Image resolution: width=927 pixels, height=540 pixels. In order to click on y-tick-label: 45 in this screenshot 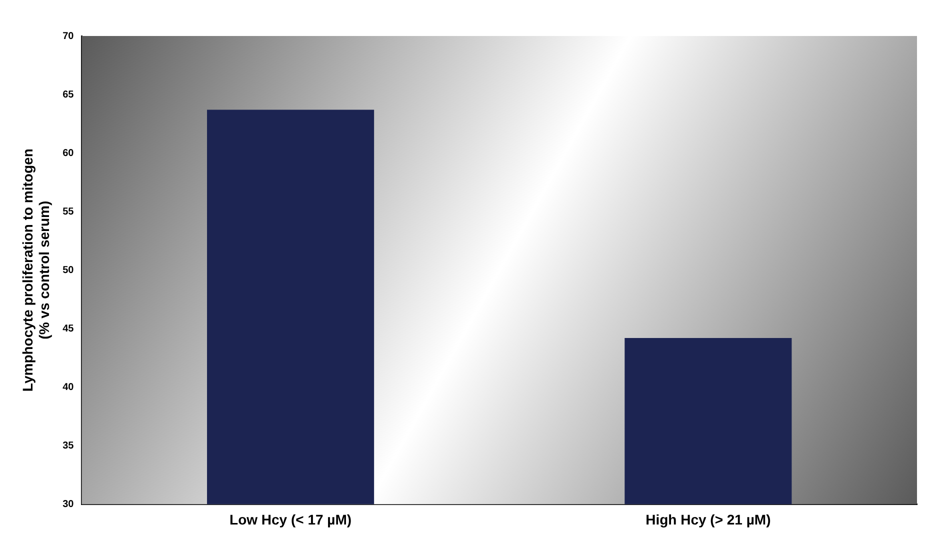, I will do `click(68, 328)`.